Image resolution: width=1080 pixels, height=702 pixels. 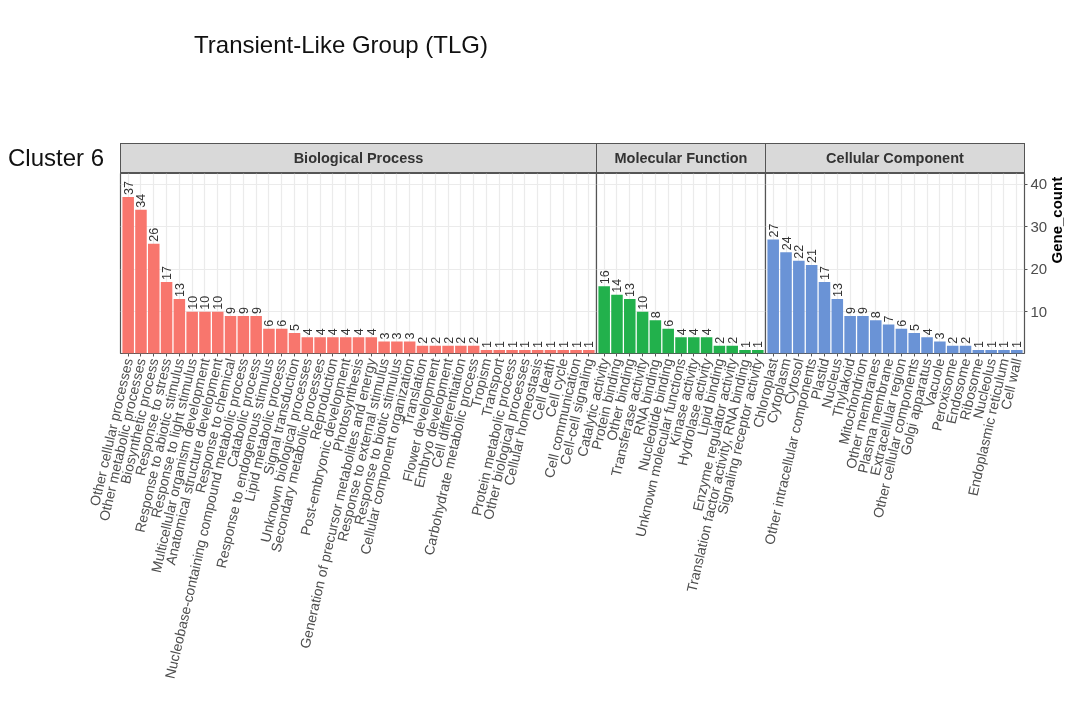 I want to click on y-tick-label: 20, so click(x=1039, y=269).